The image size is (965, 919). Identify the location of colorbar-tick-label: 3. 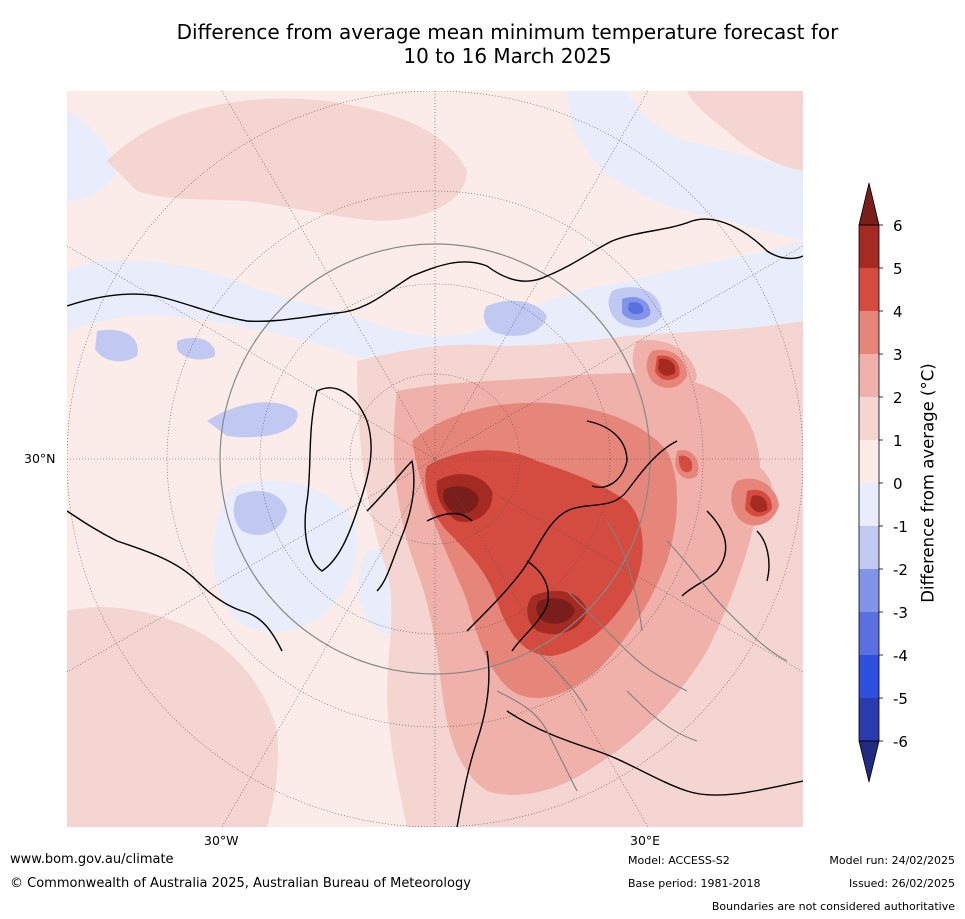
(898, 355).